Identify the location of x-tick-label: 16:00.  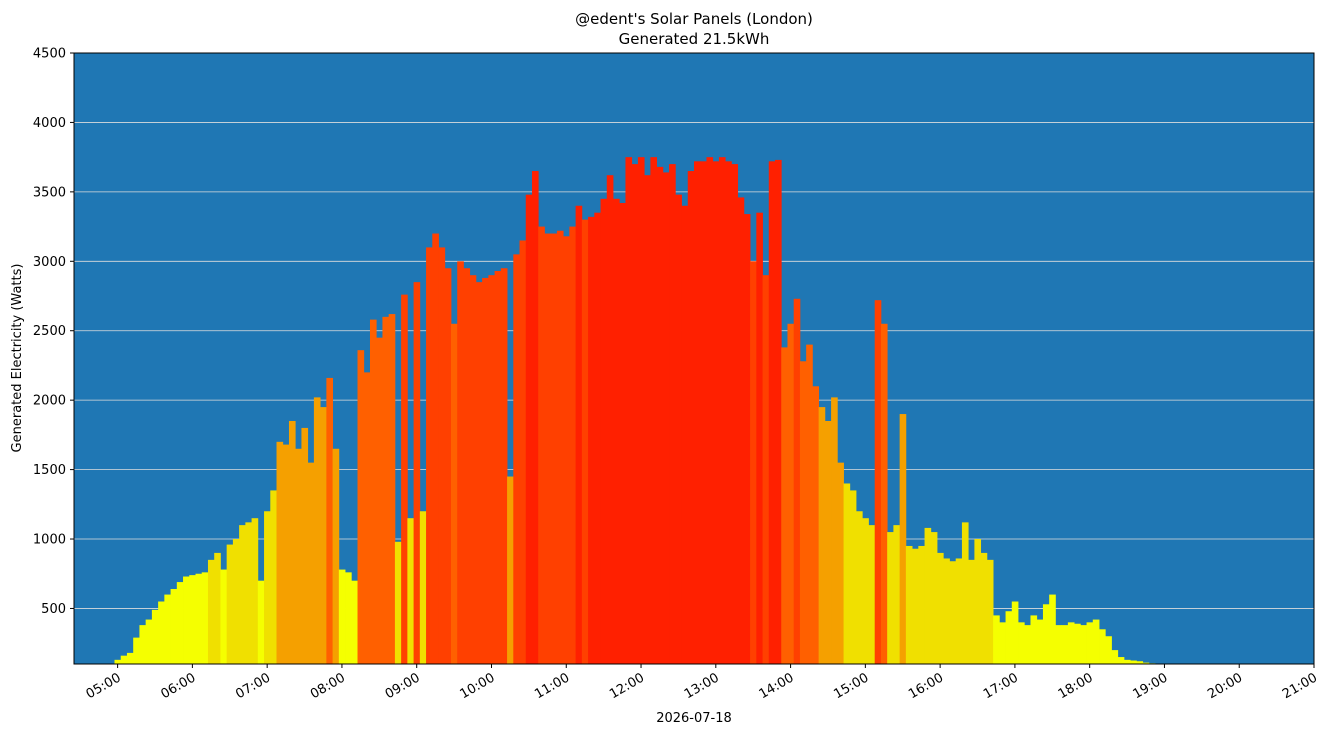
(926, 686).